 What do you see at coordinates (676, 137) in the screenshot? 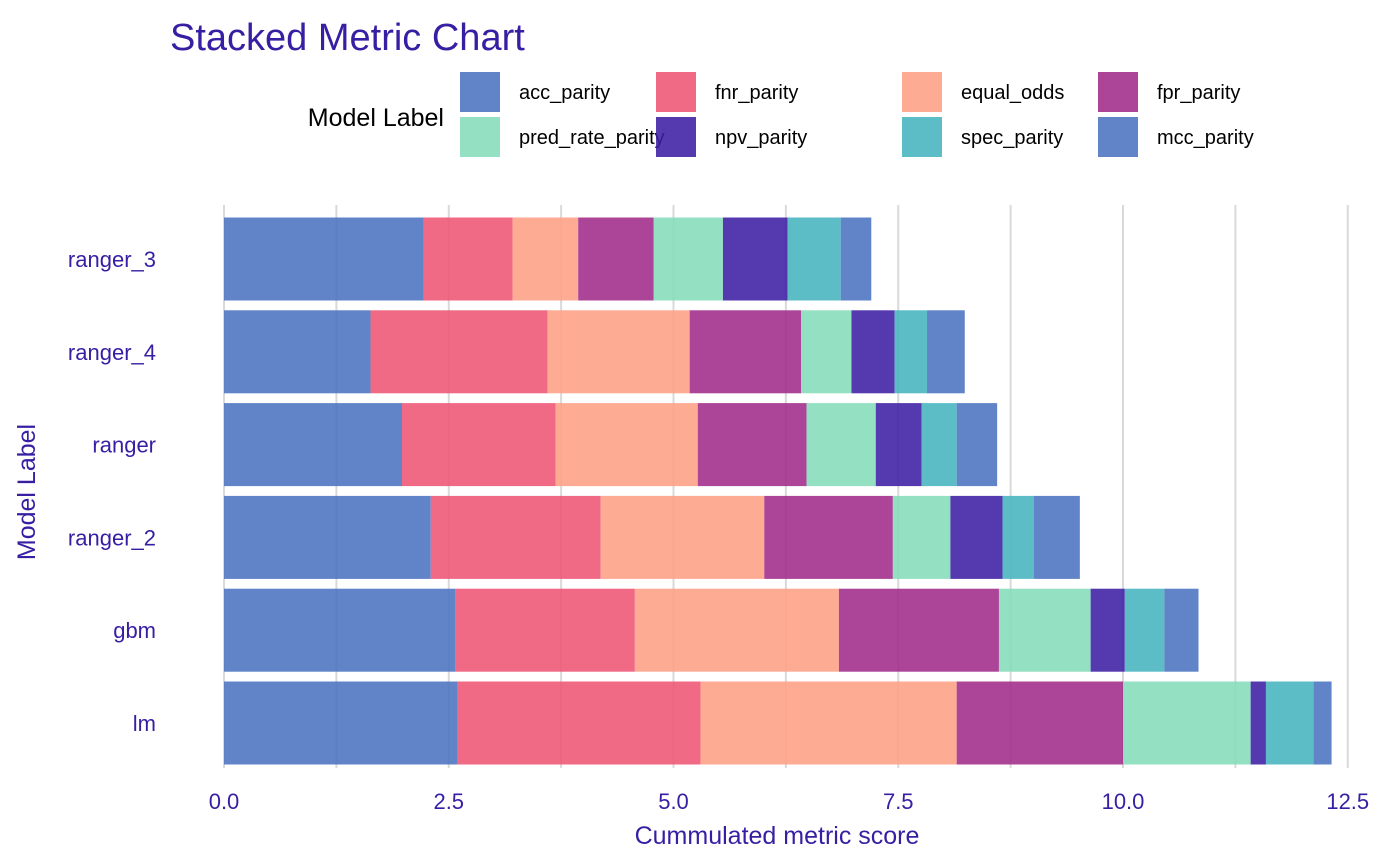
I see `legend-key-npv_parity` at bounding box center [676, 137].